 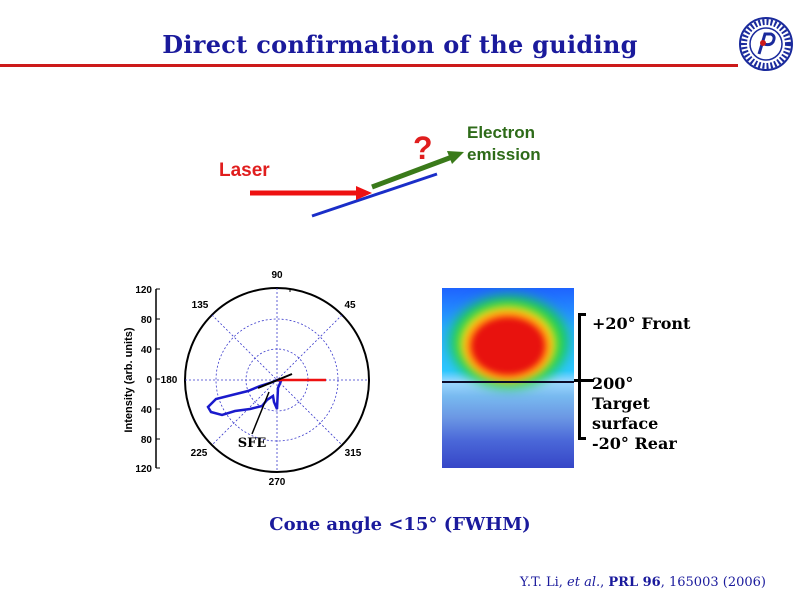 What do you see at coordinates (582, 438) in the screenshot?
I see `bracket-bottom-tick` at bounding box center [582, 438].